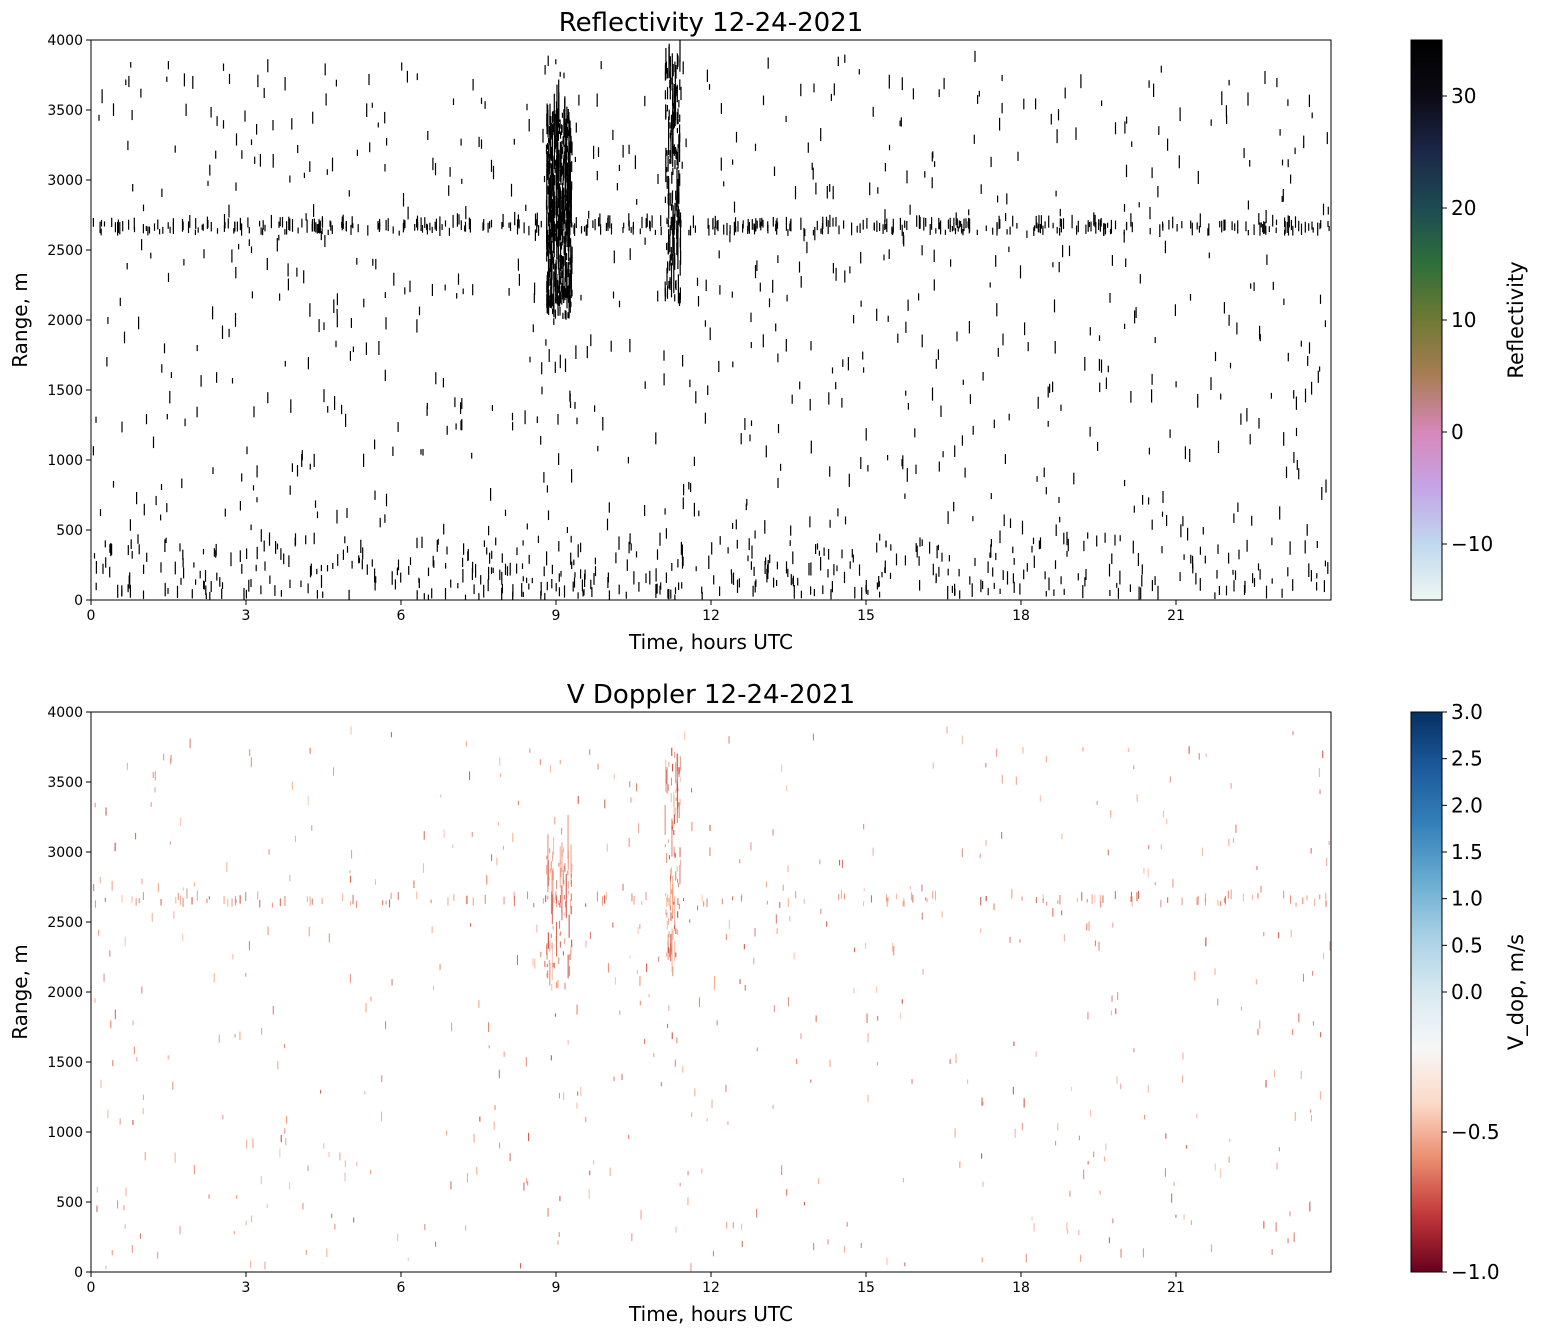  I want to click on colorbar, so click(1426, 320).